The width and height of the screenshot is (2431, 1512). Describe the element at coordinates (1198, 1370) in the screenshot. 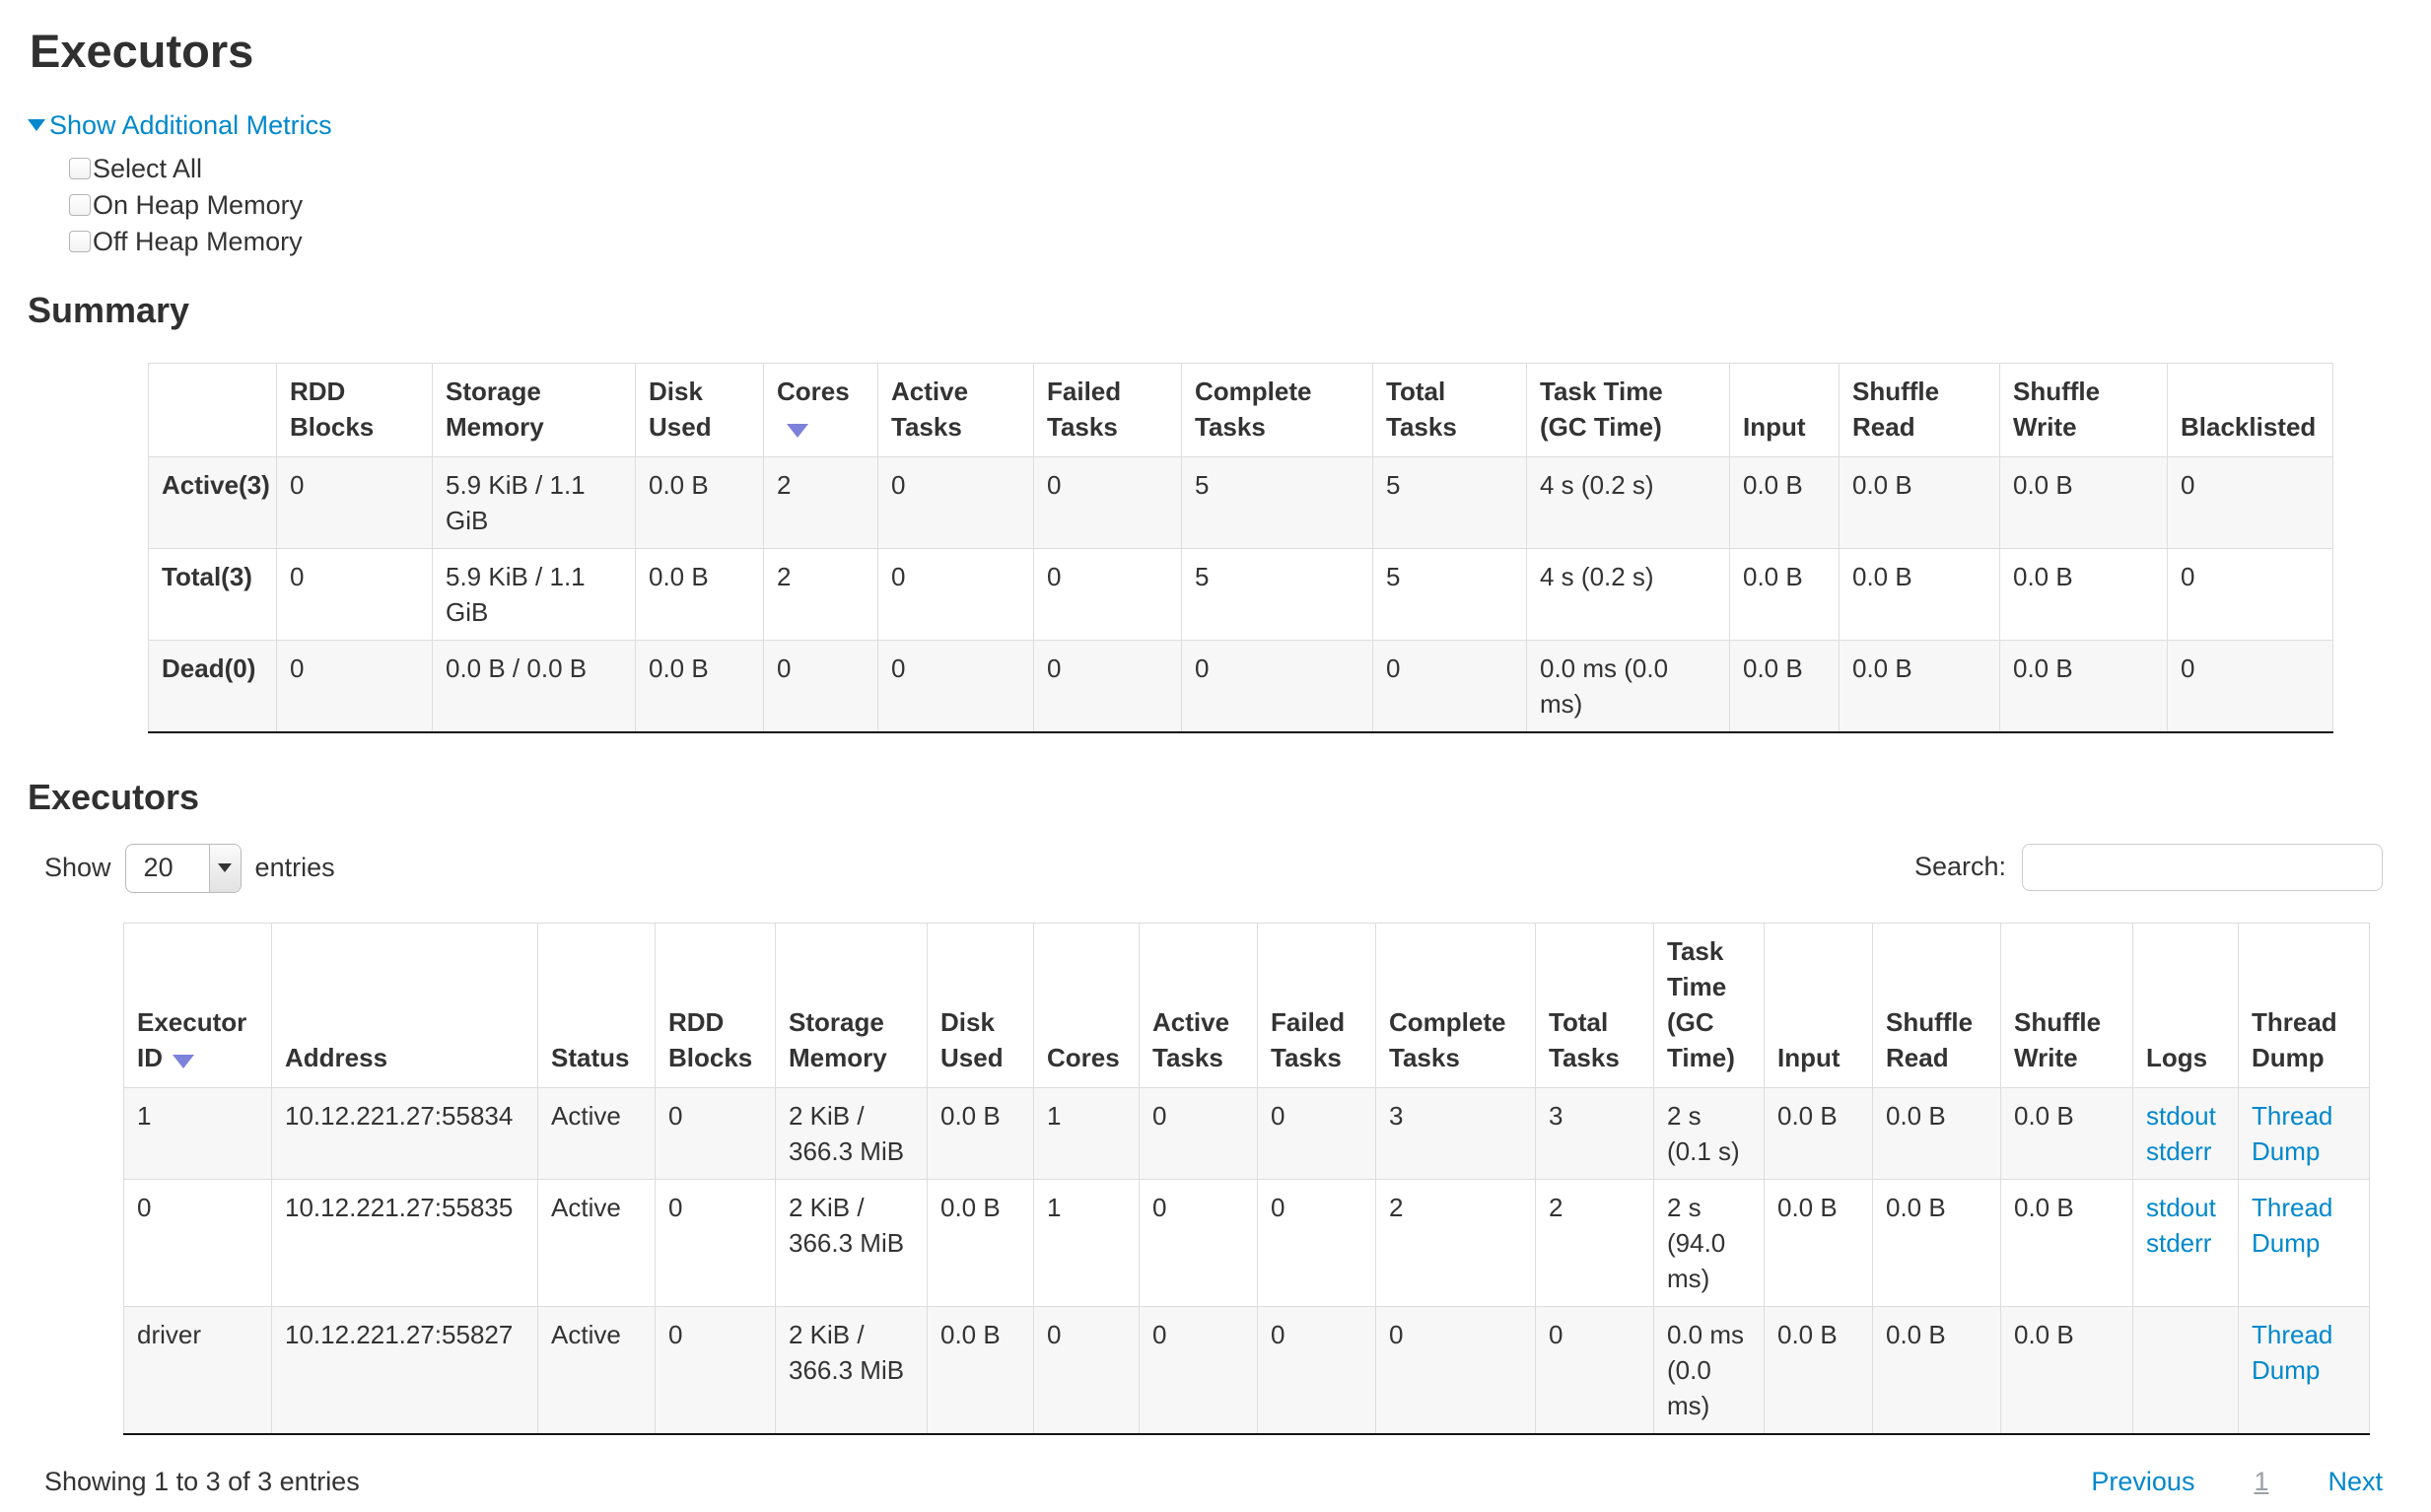

I see `cell-active-tasks: 0` at that location.